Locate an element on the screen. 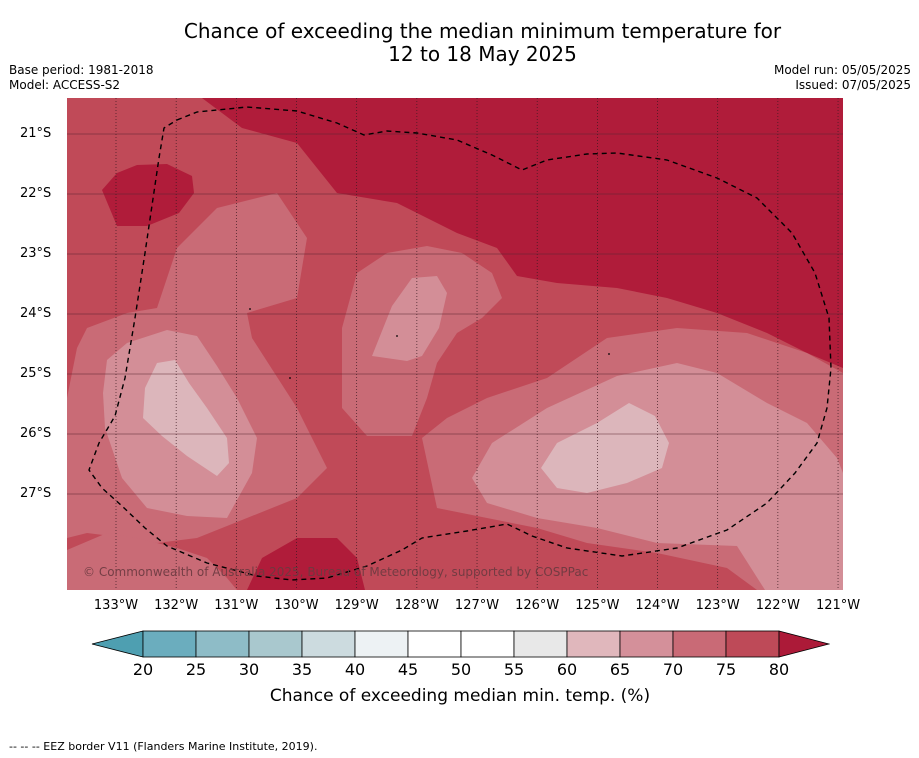  colorbar-tick-label: 35 is located at coordinates (302, 669).